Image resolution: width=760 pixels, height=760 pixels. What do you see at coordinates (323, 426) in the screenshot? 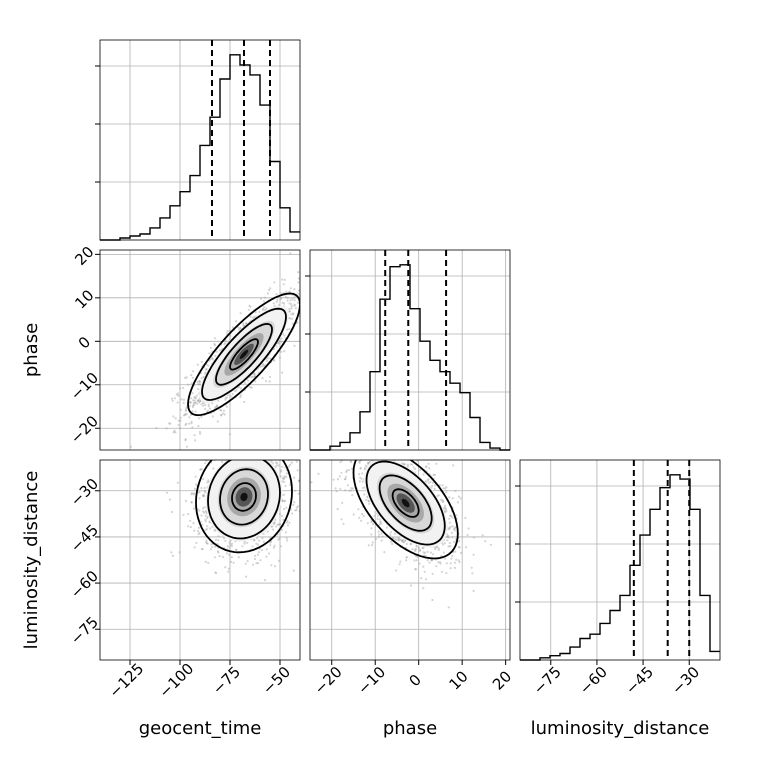
I see `density-layer` at bounding box center [323, 426].